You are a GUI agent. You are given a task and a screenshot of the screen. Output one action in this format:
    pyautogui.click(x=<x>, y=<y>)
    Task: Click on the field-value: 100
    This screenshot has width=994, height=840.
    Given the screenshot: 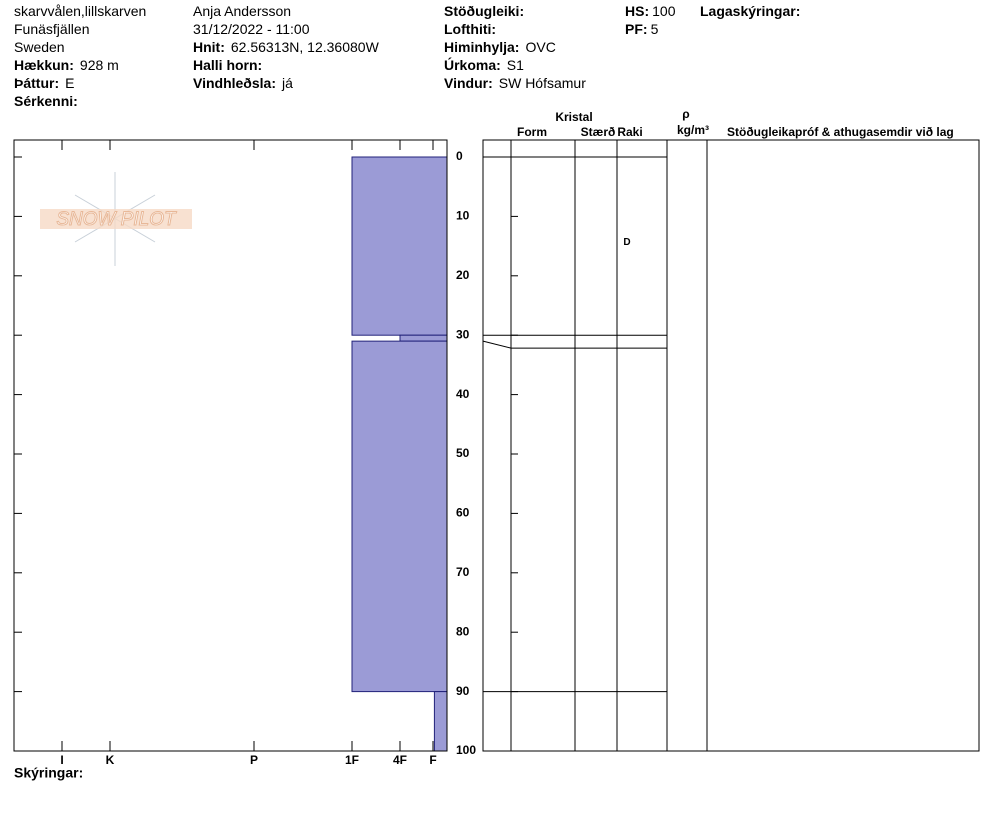 What is the action you would take?
    pyautogui.click(x=664, y=11)
    